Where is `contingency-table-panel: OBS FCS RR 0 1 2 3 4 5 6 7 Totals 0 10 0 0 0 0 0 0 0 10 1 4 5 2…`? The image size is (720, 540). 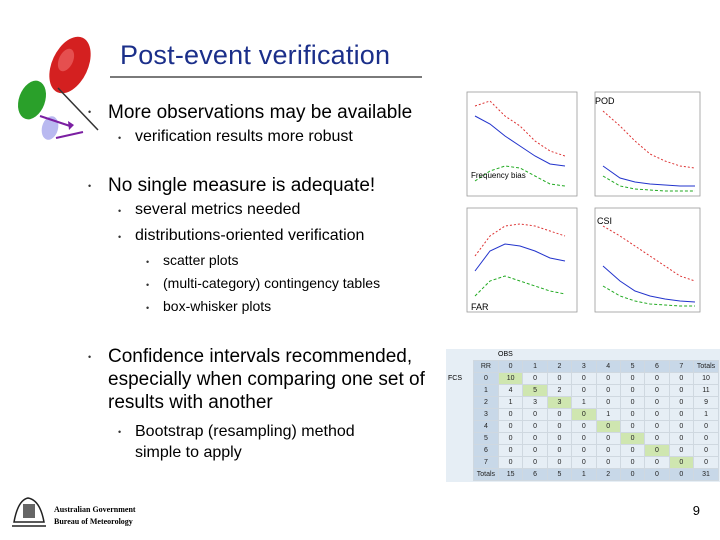 contingency-table-panel: OBS FCS RR 0 1 2 3 4 5 6 7 Totals 0 10 0 0 0 0 0 0 0 10 1 4 5 2… is located at coordinates (583, 415).